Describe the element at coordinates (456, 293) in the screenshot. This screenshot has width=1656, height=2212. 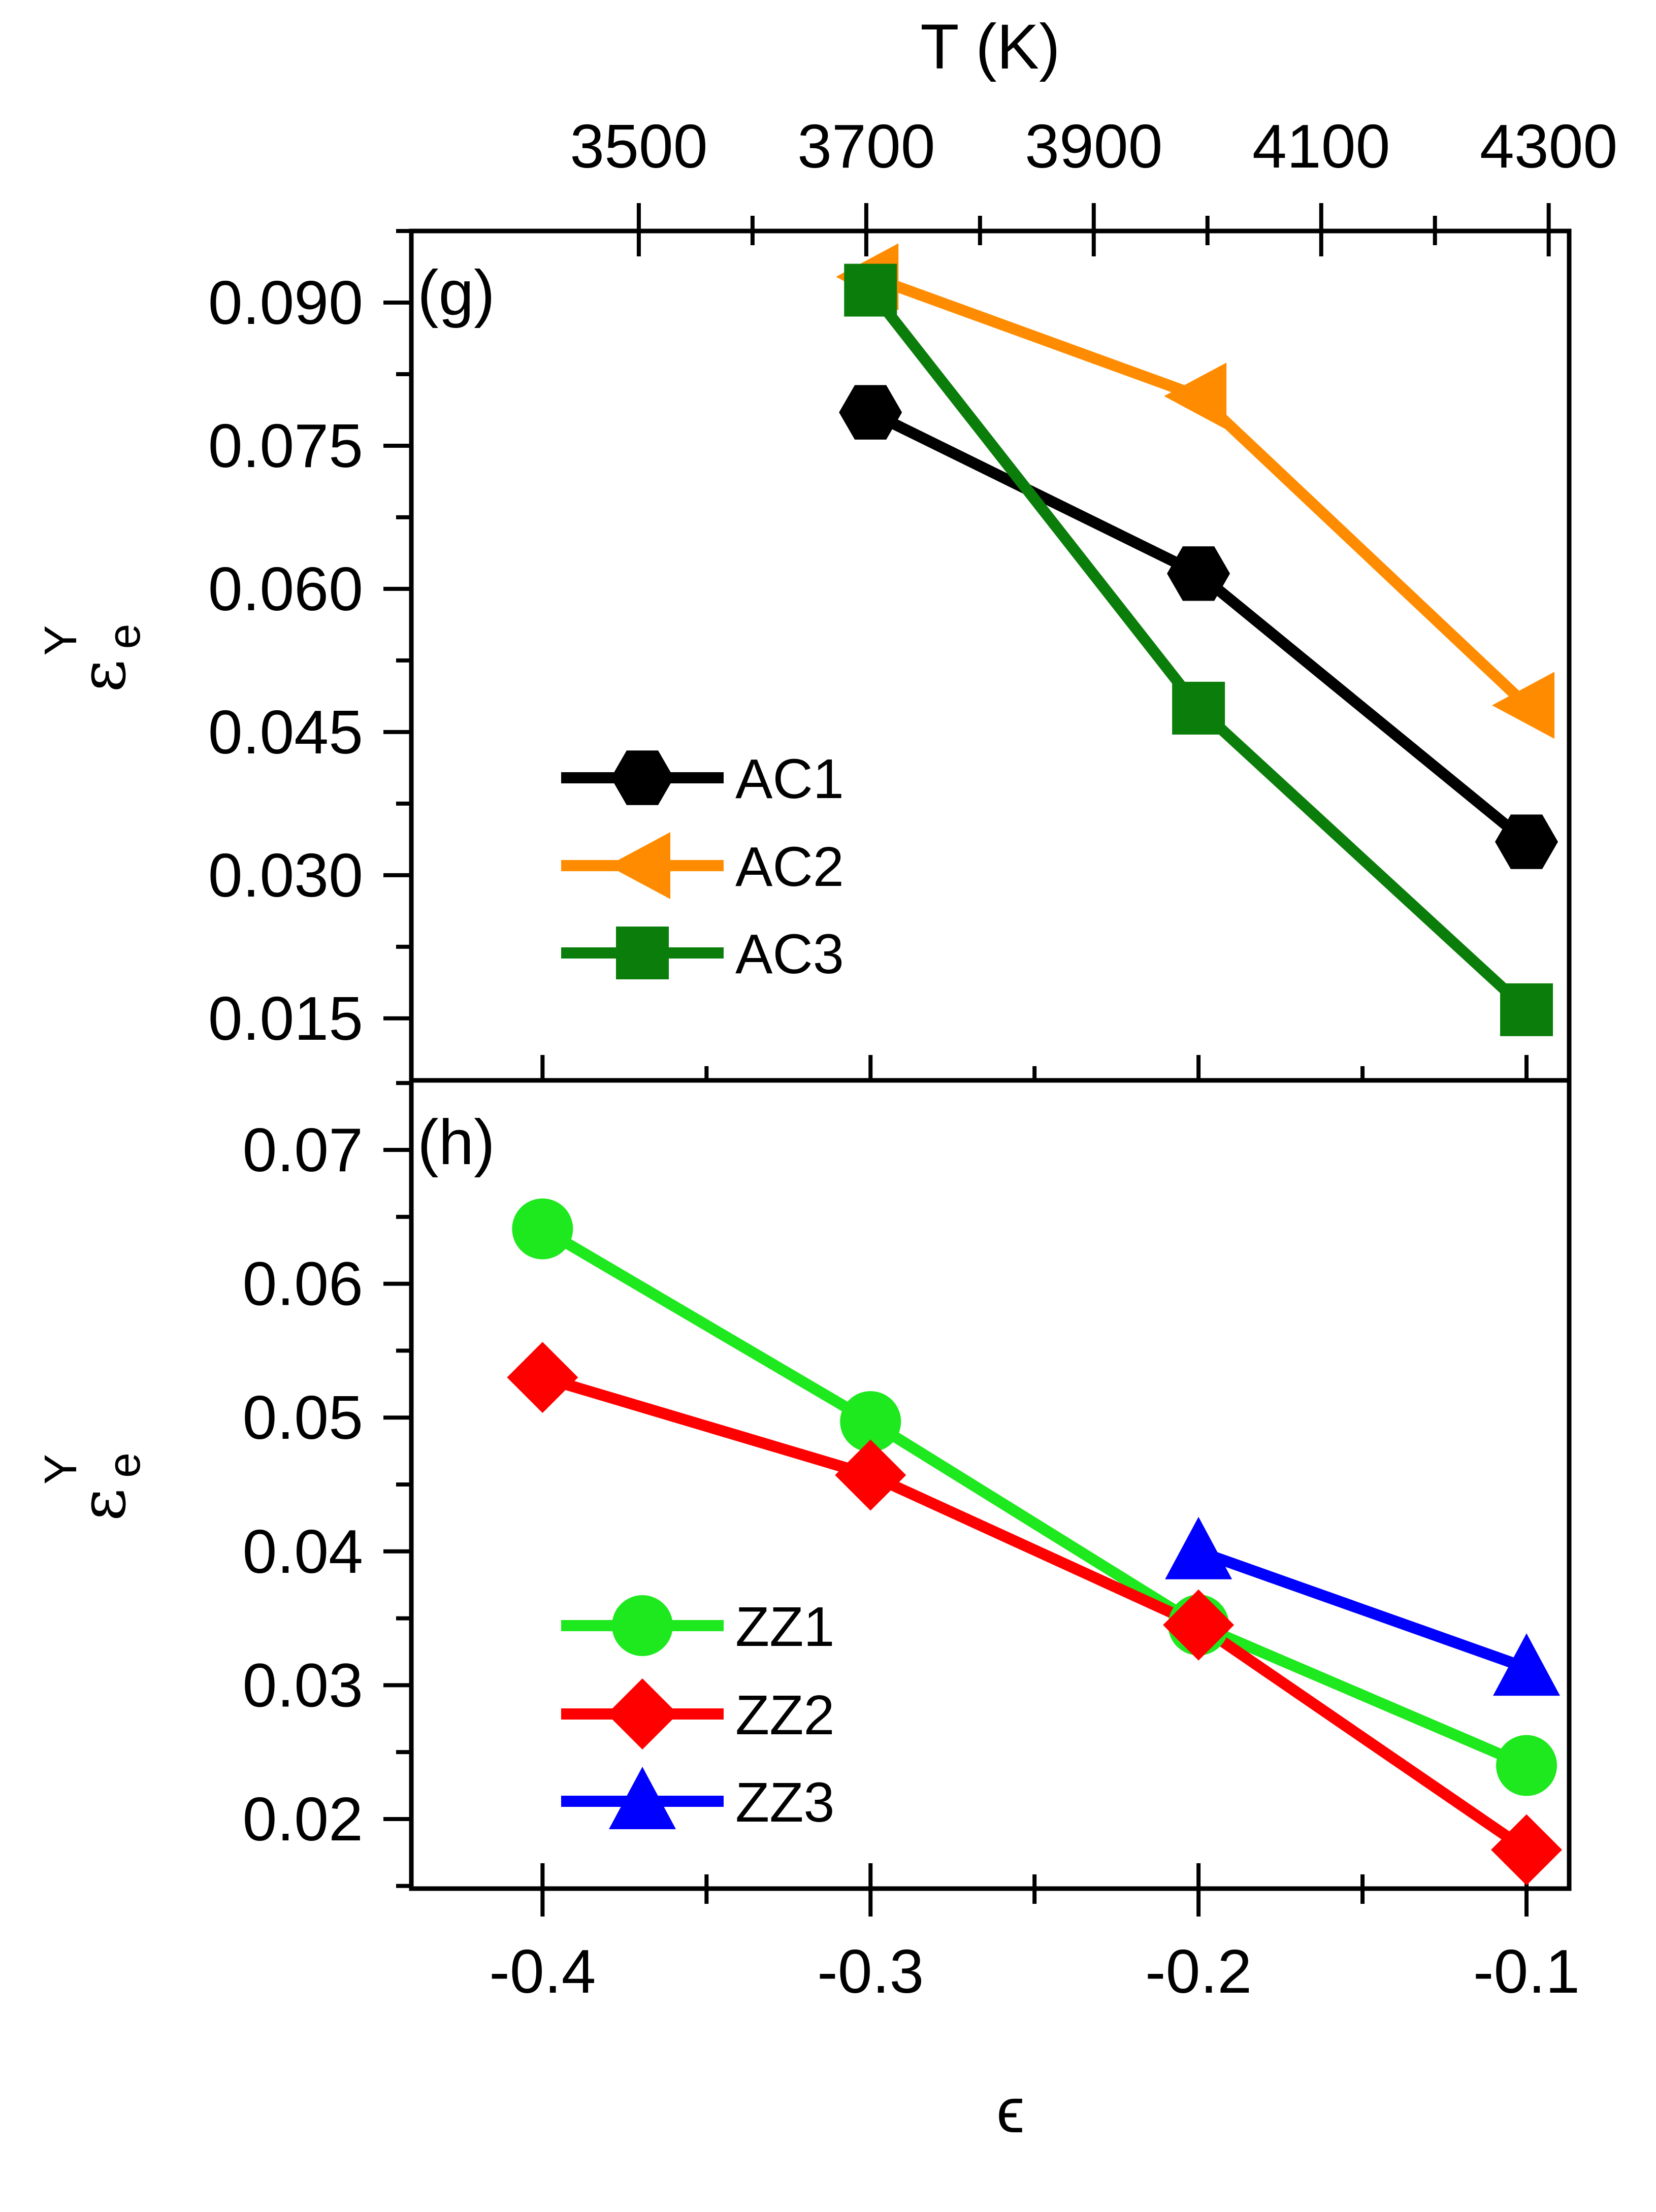
I see `panel-label: (g)` at that location.